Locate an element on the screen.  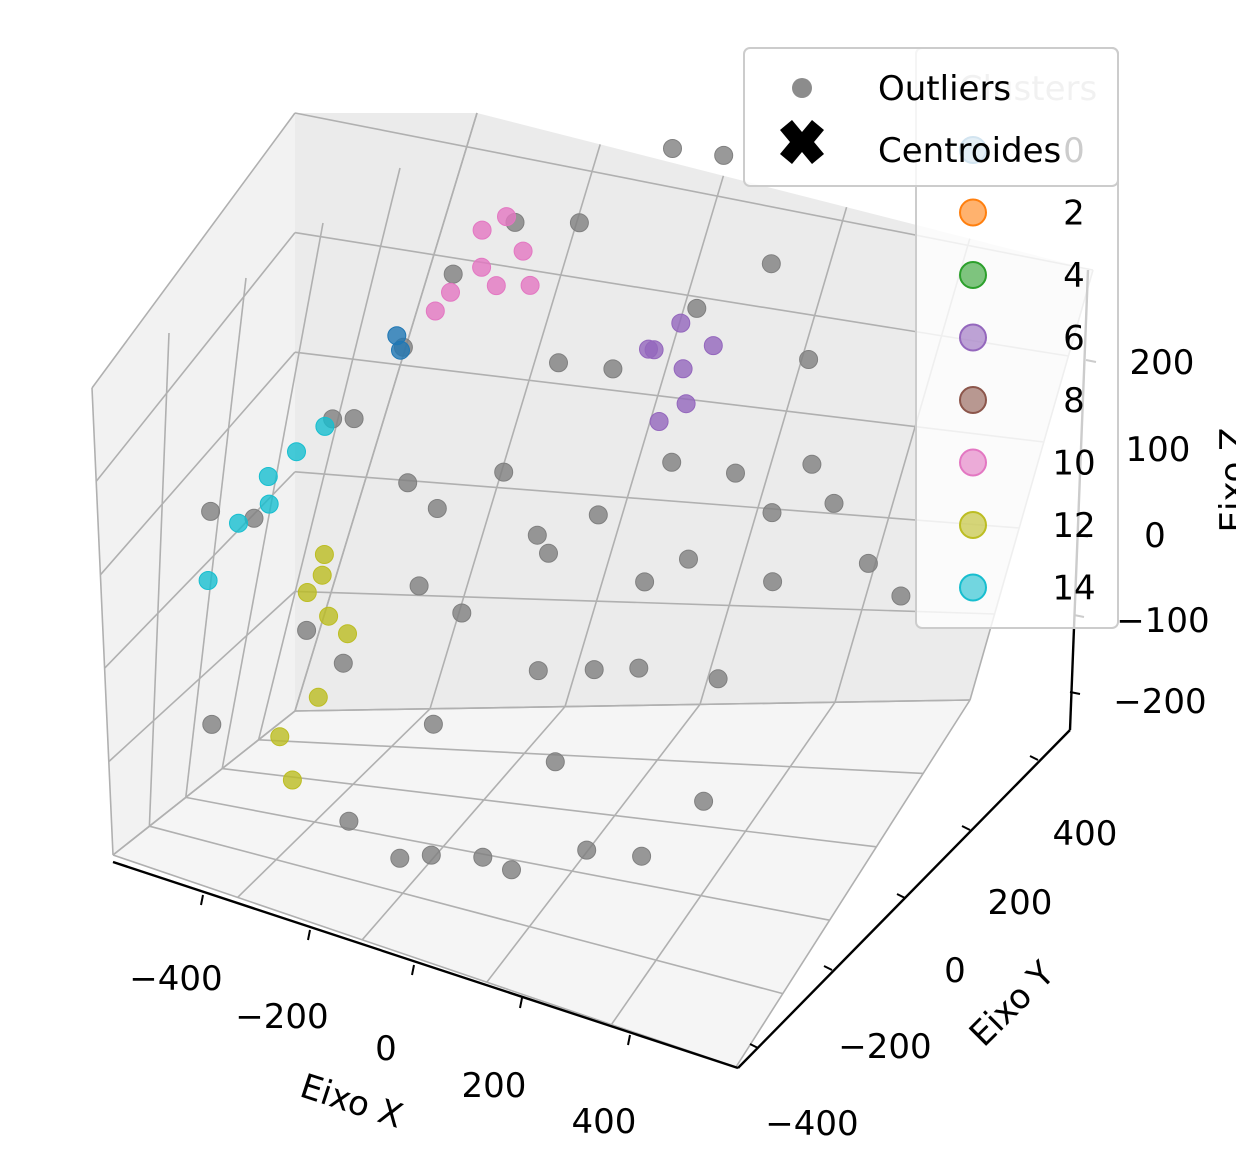
legend-label-2: 2 is located at coordinates (1074, 214).